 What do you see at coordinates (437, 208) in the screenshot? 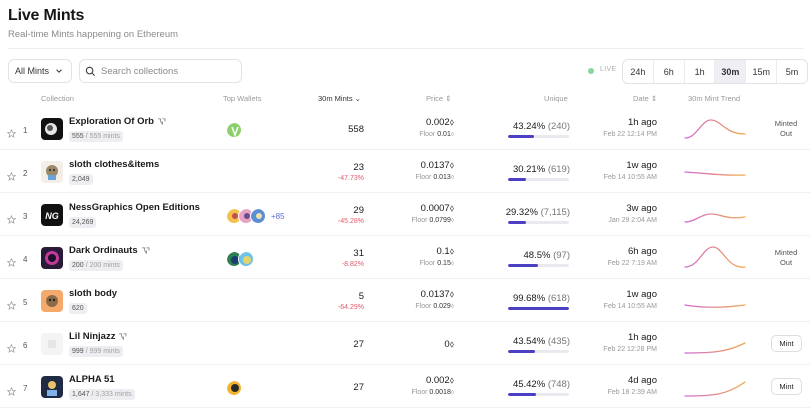
I see `mint-price: 0.0007⬨` at bounding box center [437, 208].